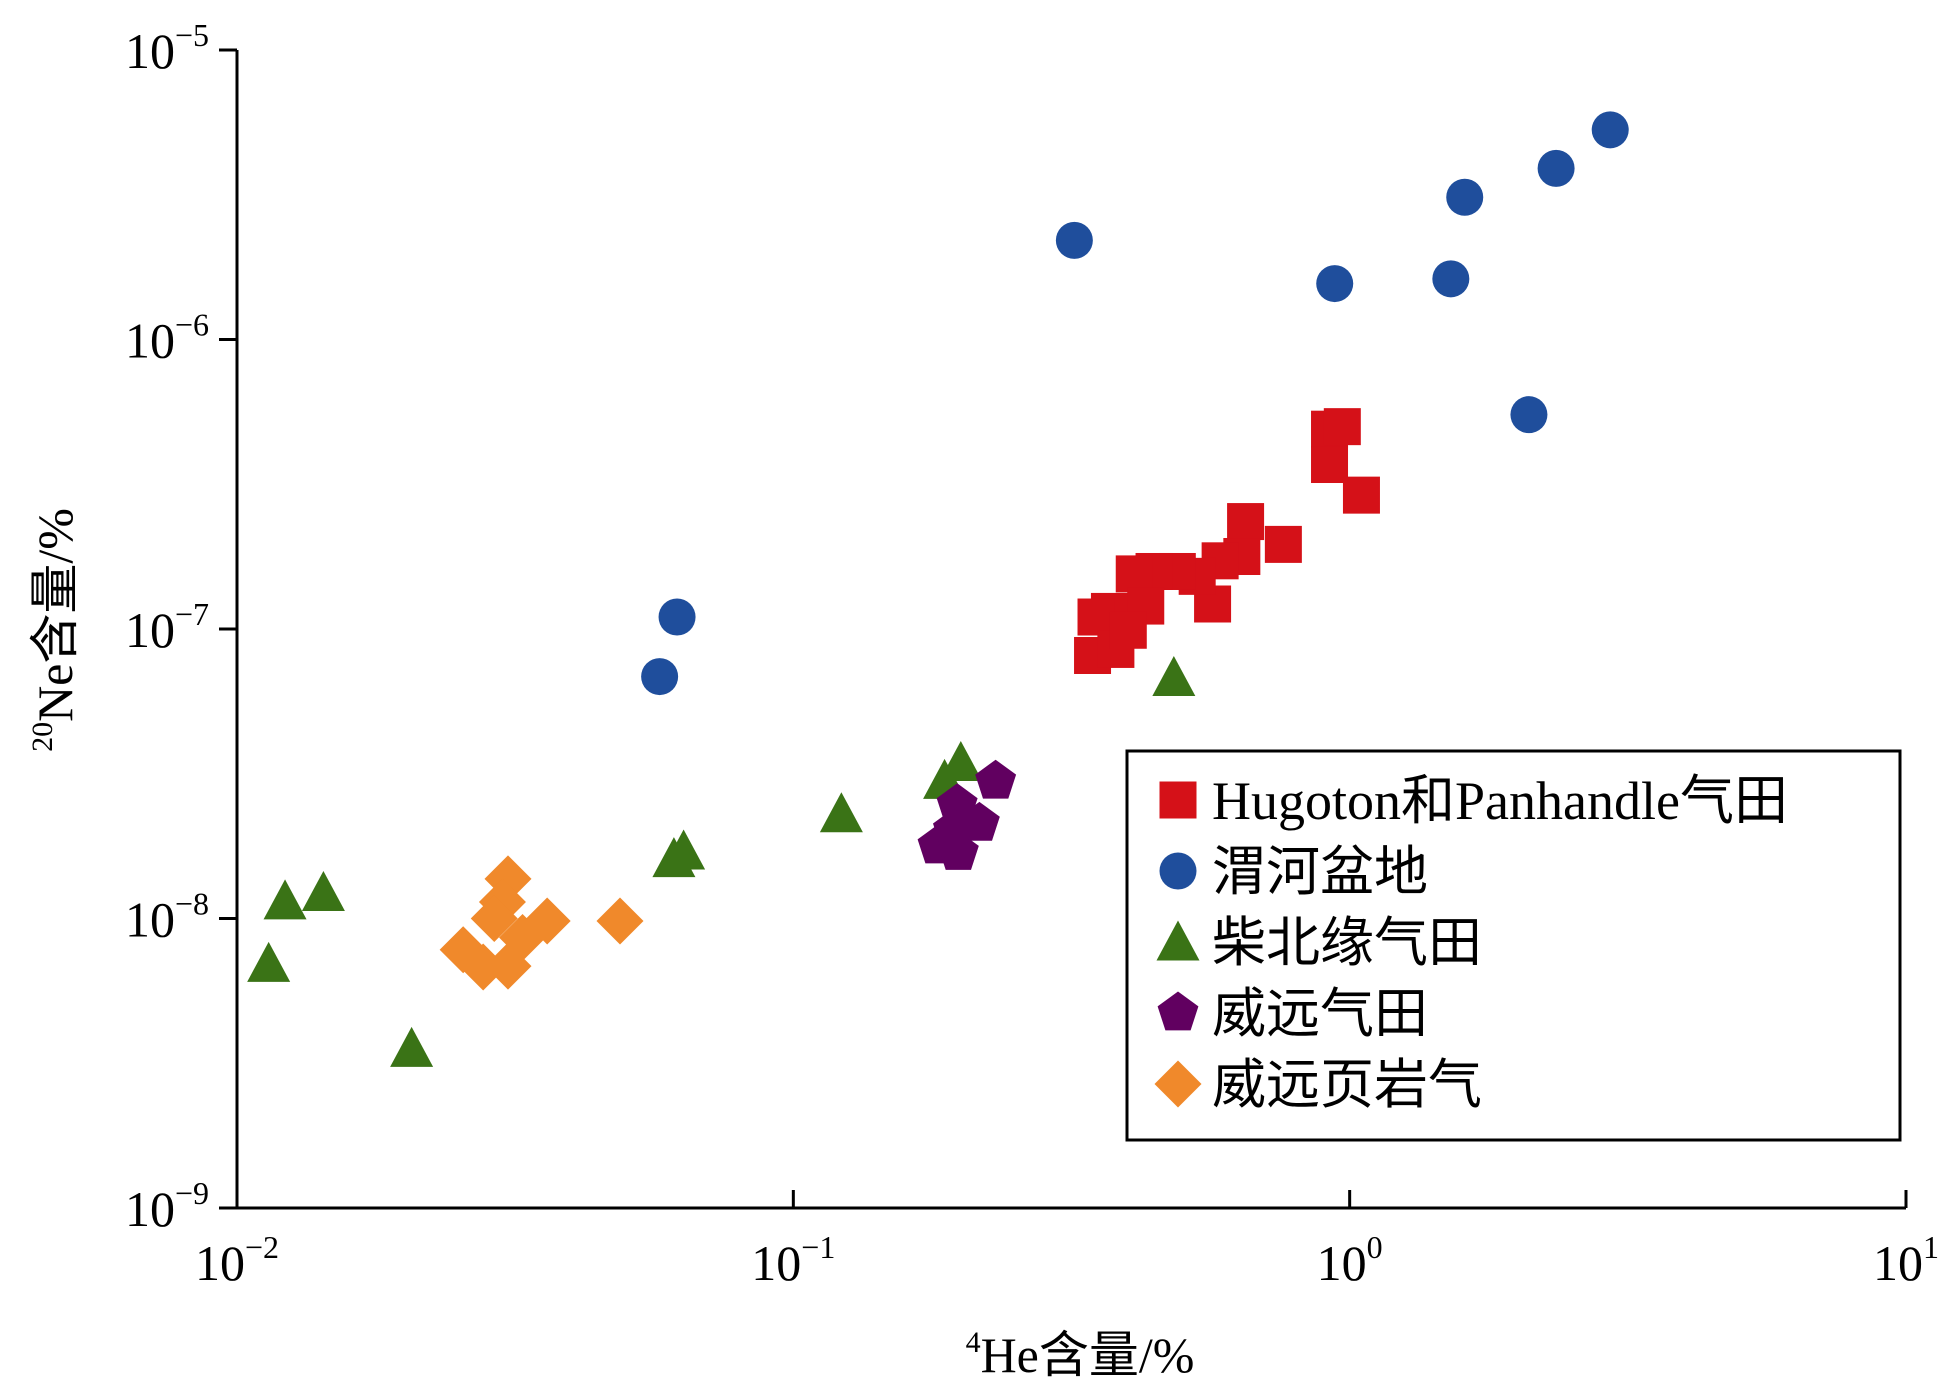  Describe the element at coordinates (1350, 1260) in the screenshot. I see `x-tick-label: 10⁰` at that location.